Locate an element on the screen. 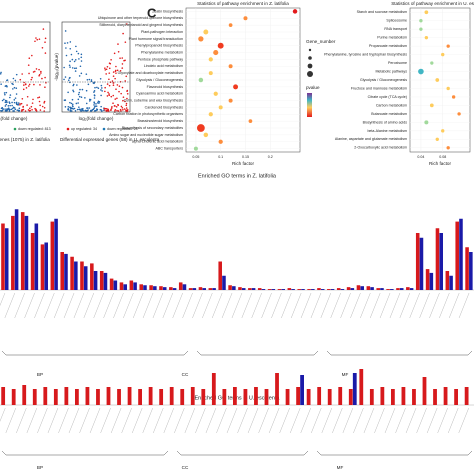 This screenshot has height=474, width=474. size-legend-dot is located at coordinates (310, 74).